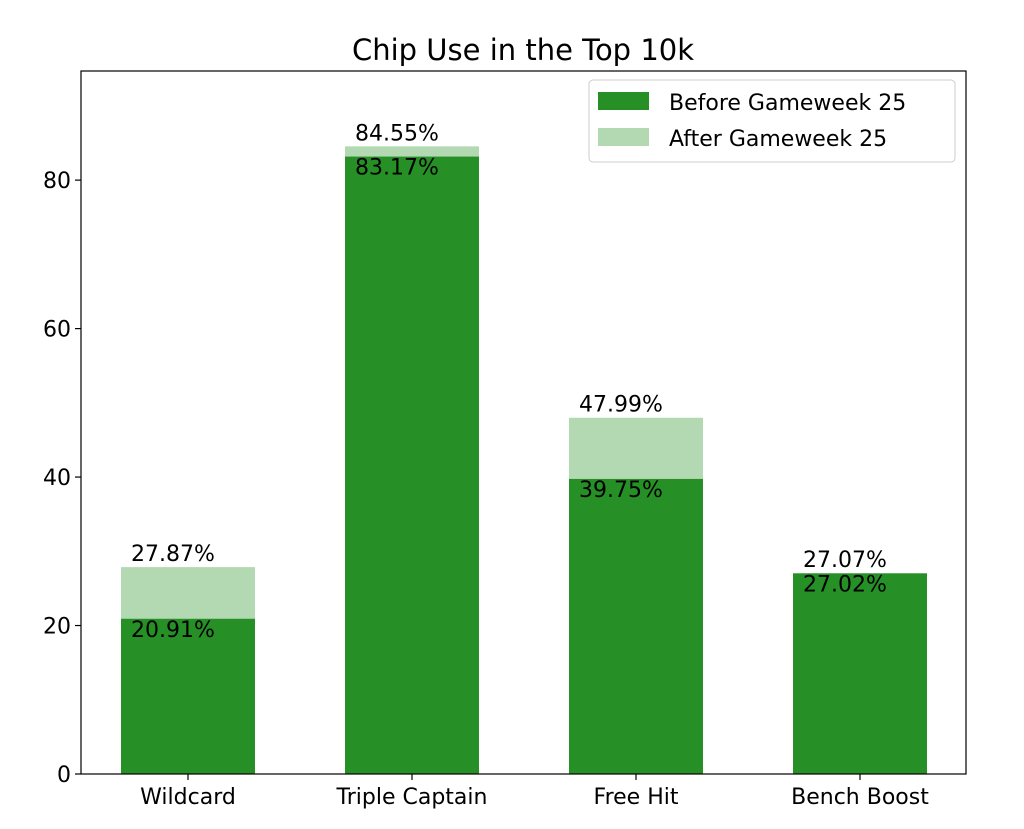 This screenshot has height=829, width=1024. Describe the element at coordinates (57, 330) in the screenshot. I see `y-tick-label-60: 60` at that location.